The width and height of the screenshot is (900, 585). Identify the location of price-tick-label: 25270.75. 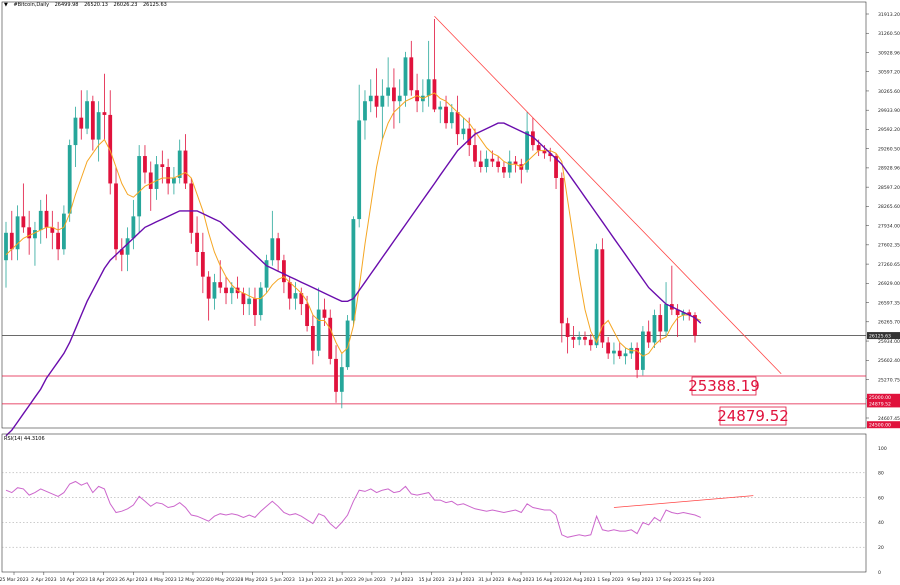
(889, 380).